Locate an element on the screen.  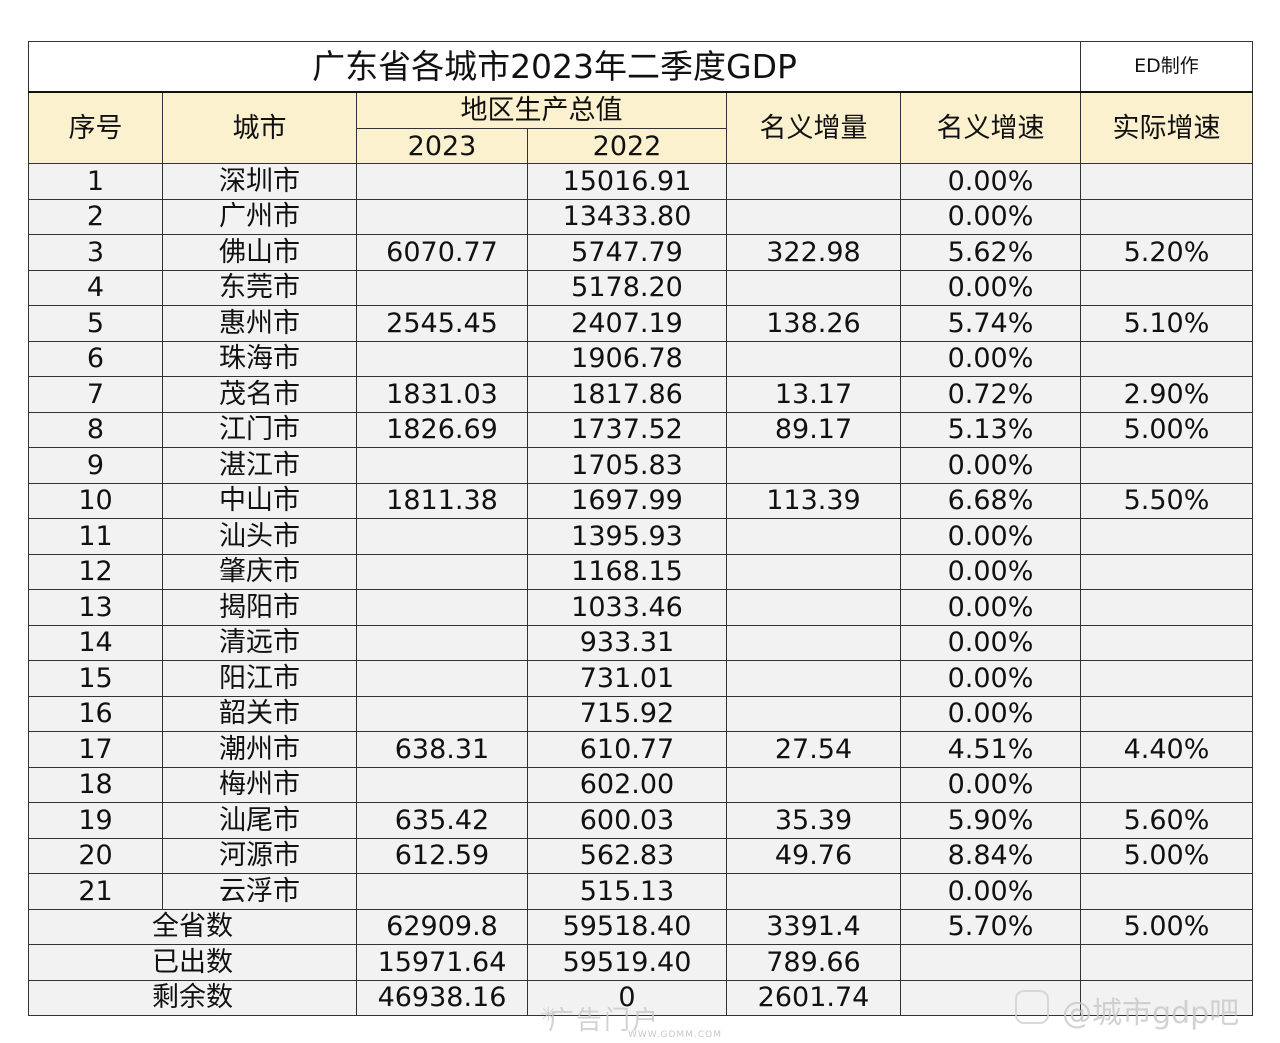
cell-gdp-2023: 6070.77 is located at coordinates (442, 252).